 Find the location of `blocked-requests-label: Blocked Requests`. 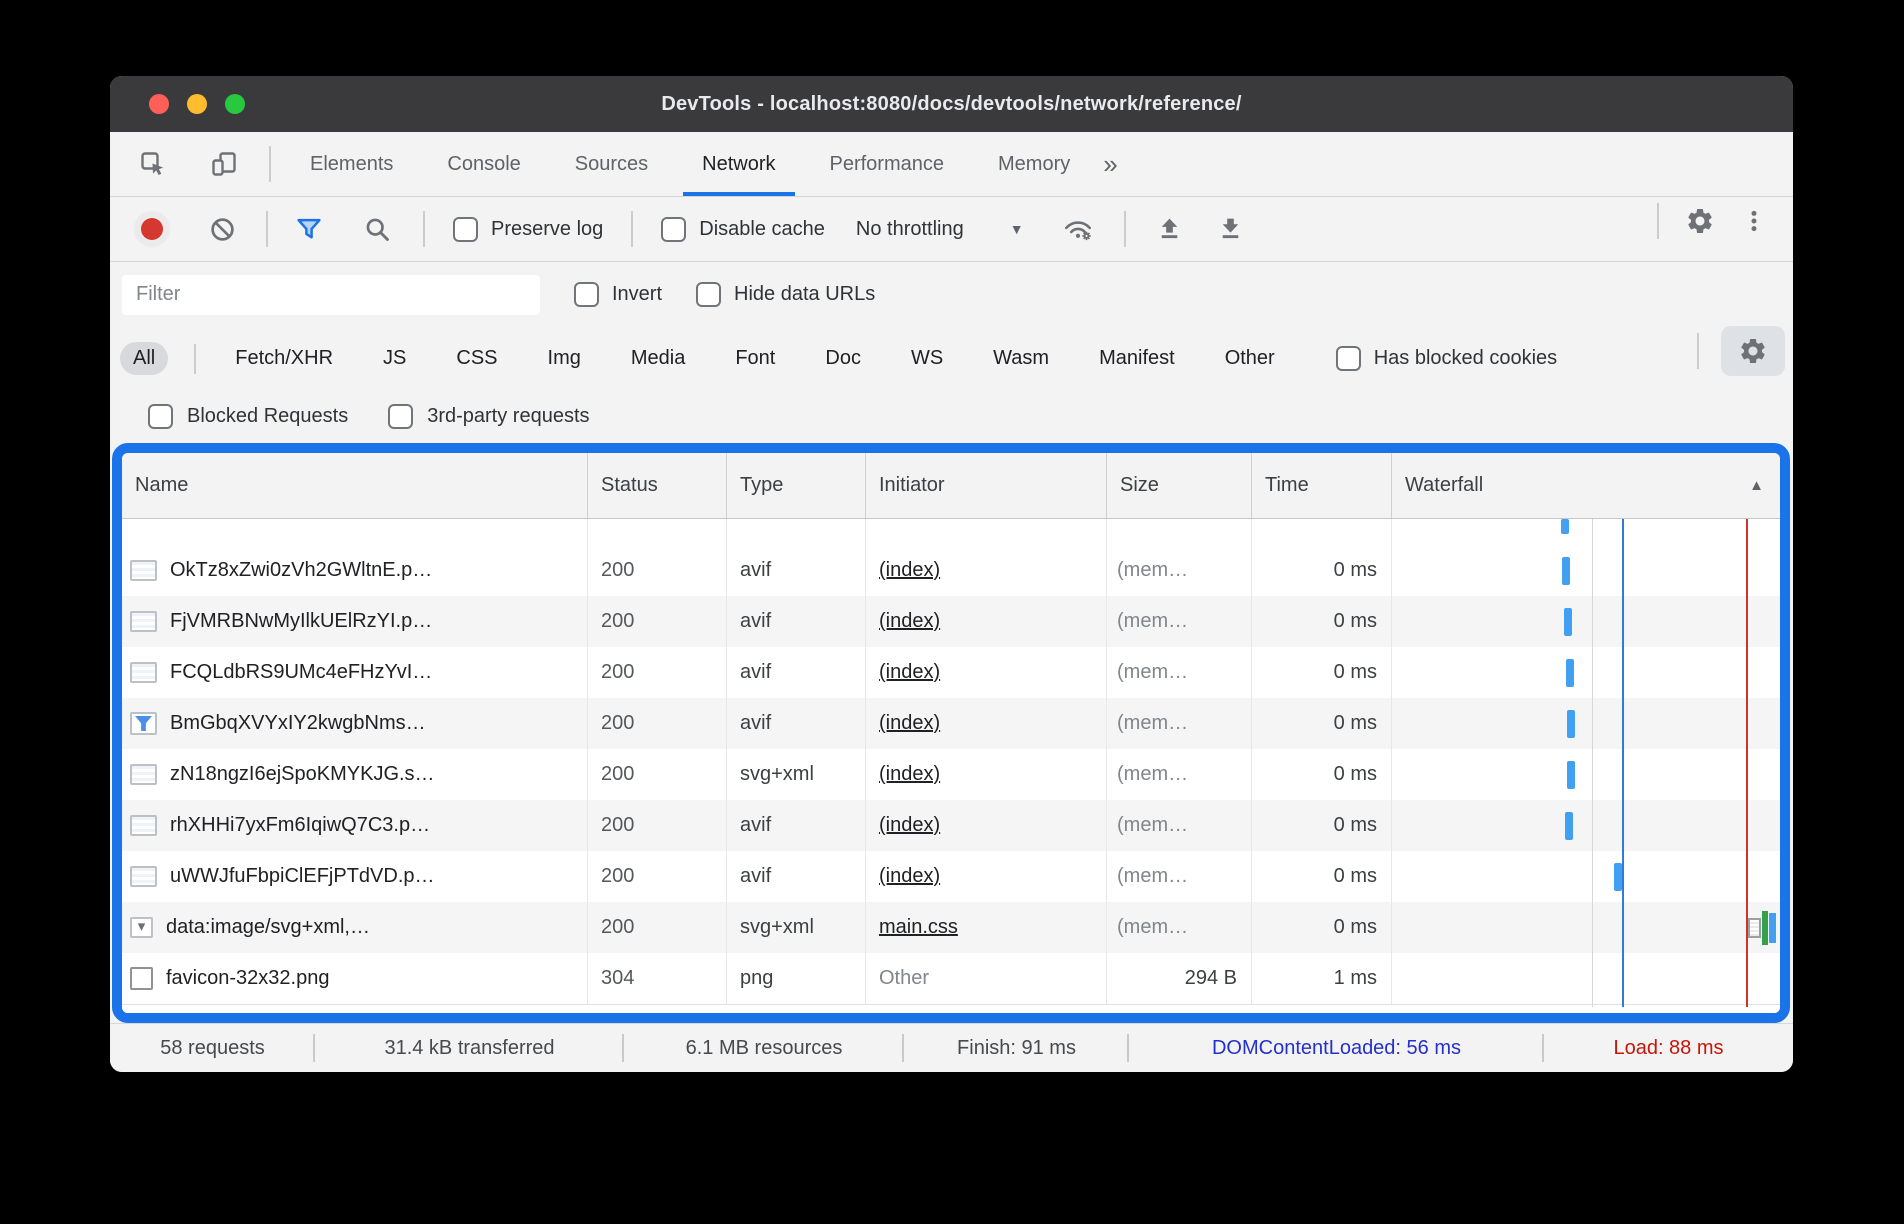

blocked-requests-label: Blocked Requests is located at coordinates (268, 416).